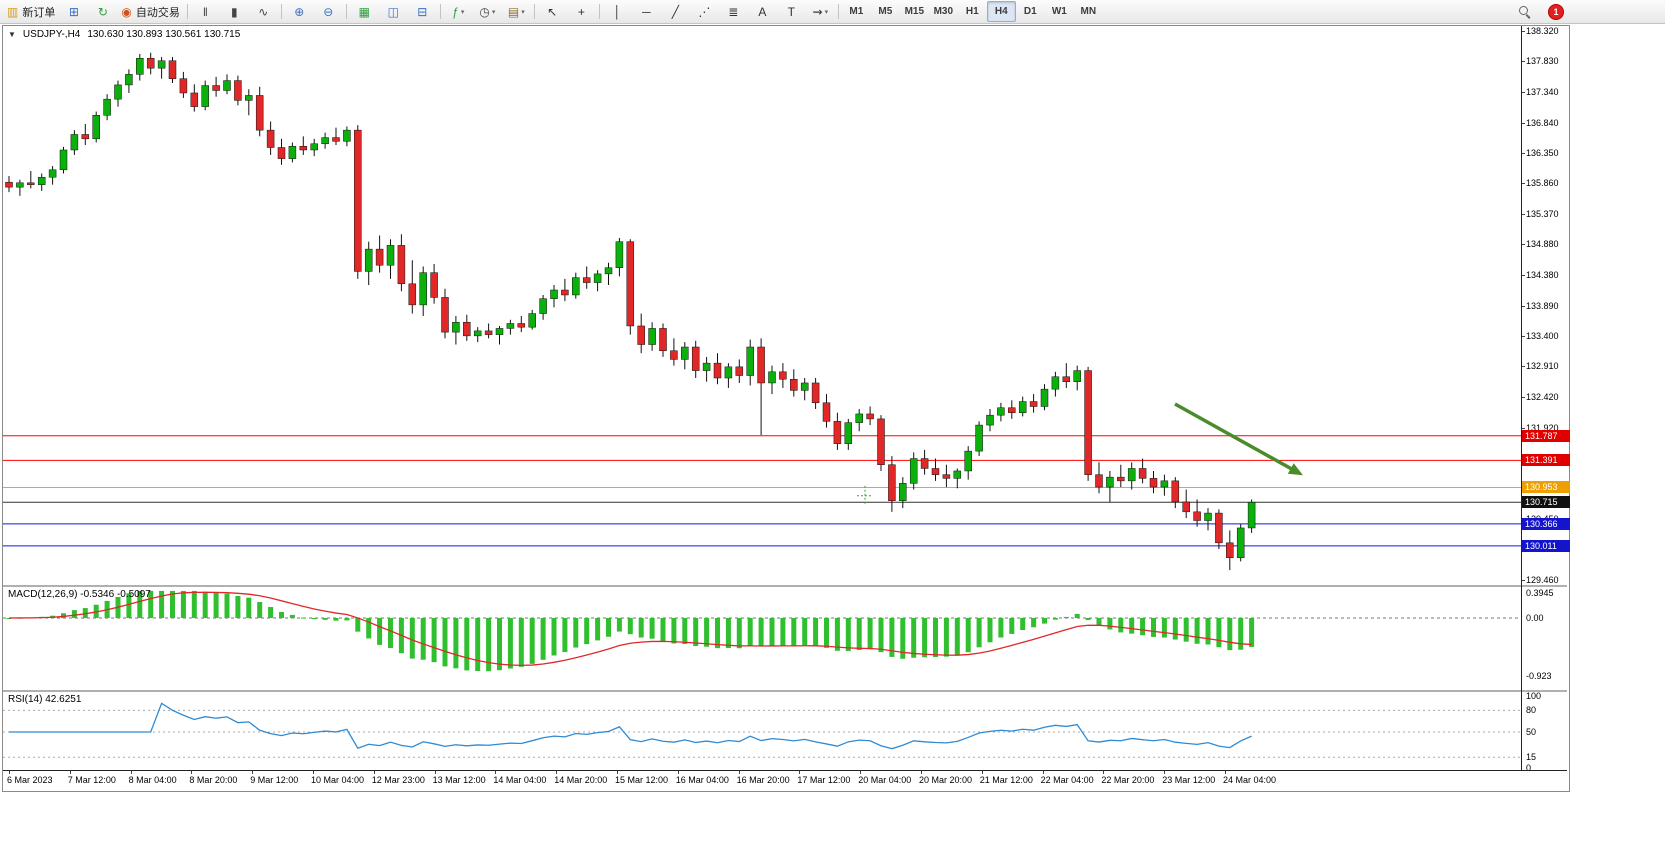 The width and height of the screenshot is (1665, 841). I want to click on timeframe-d1-button: D1, so click(1030, 11).